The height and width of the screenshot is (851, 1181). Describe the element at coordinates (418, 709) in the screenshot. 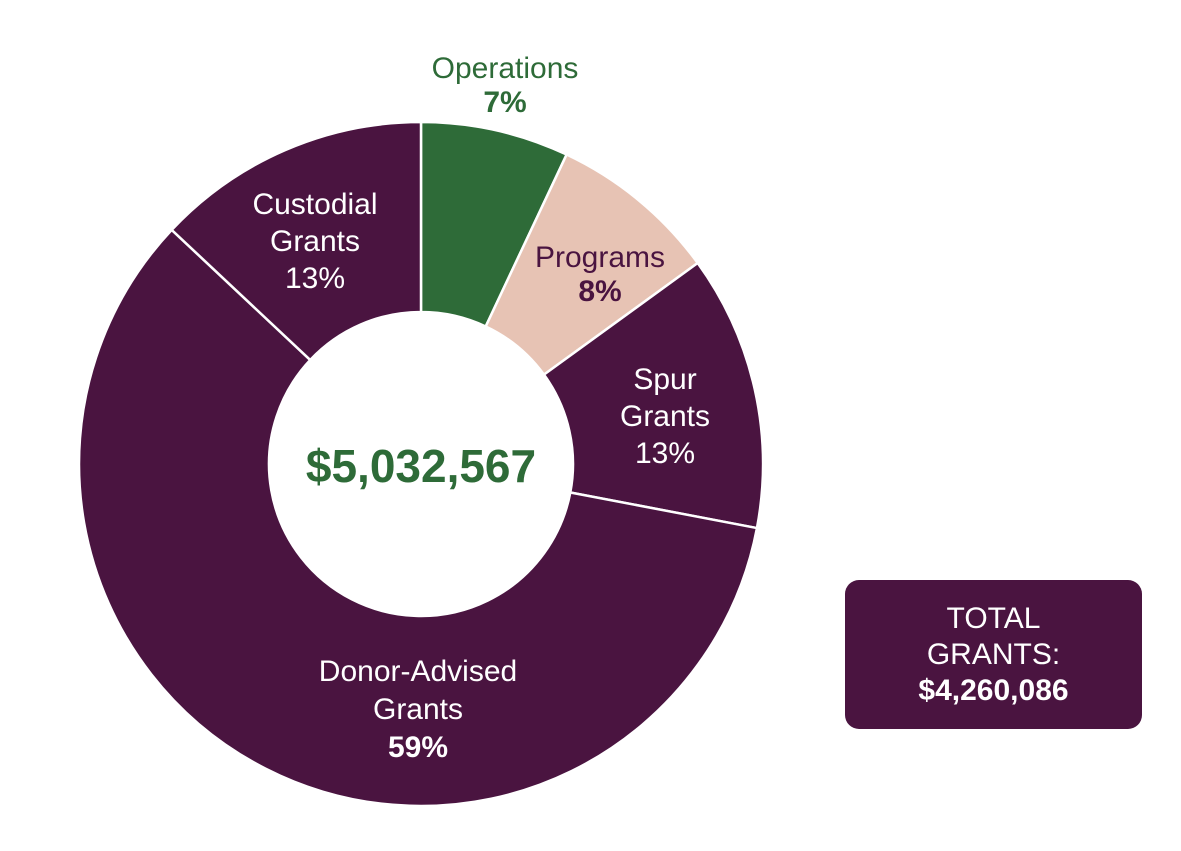

I see `slice-label-donor-advised-grants-line2: Grants` at that location.